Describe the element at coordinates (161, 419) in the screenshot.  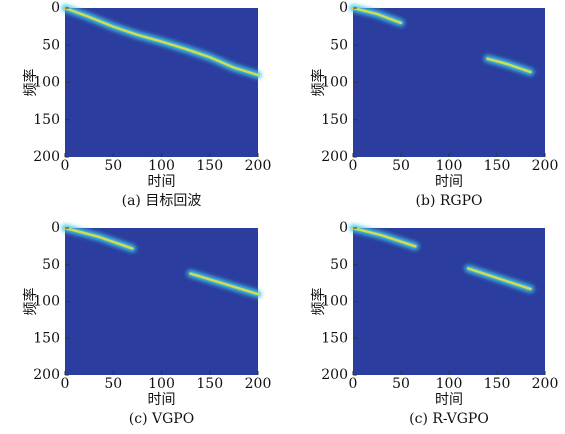
I see `caption: (c) VGPO` at that location.